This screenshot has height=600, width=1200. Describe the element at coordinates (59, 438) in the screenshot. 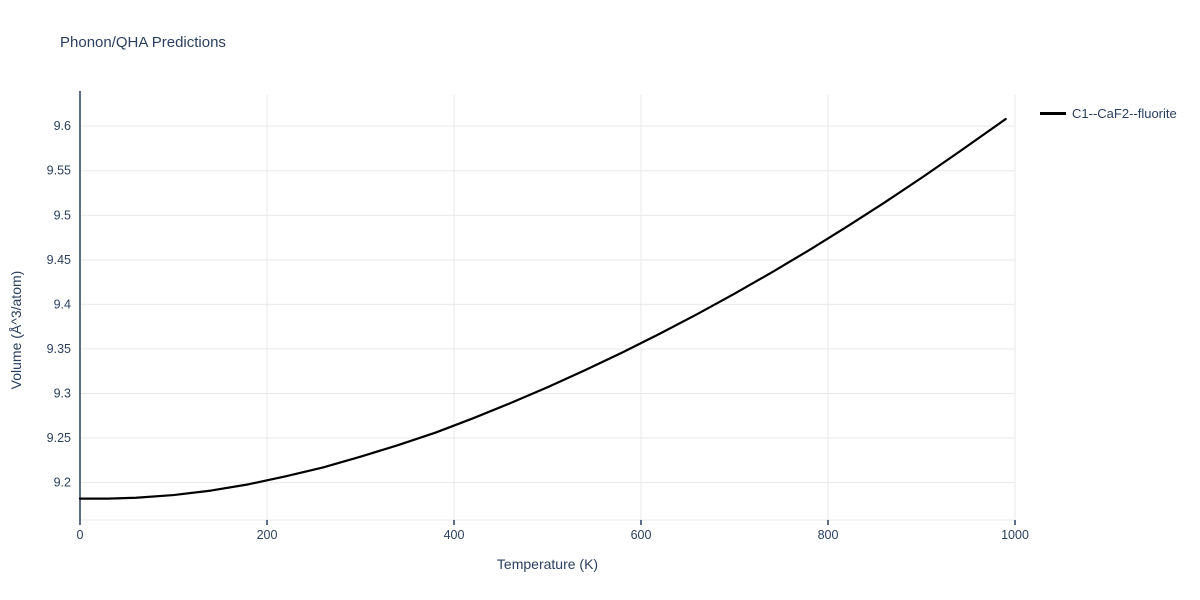

I see `y-tick-label: 9.25` at that location.